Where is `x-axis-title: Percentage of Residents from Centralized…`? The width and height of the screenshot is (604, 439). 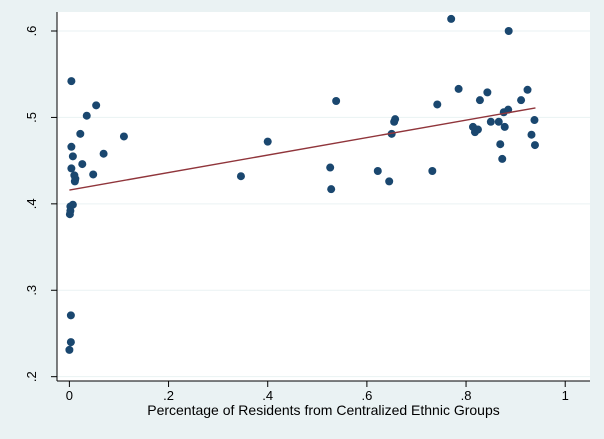 x-axis-title: Percentage of Residents from Centralized… is located at coordinates (323, 410).